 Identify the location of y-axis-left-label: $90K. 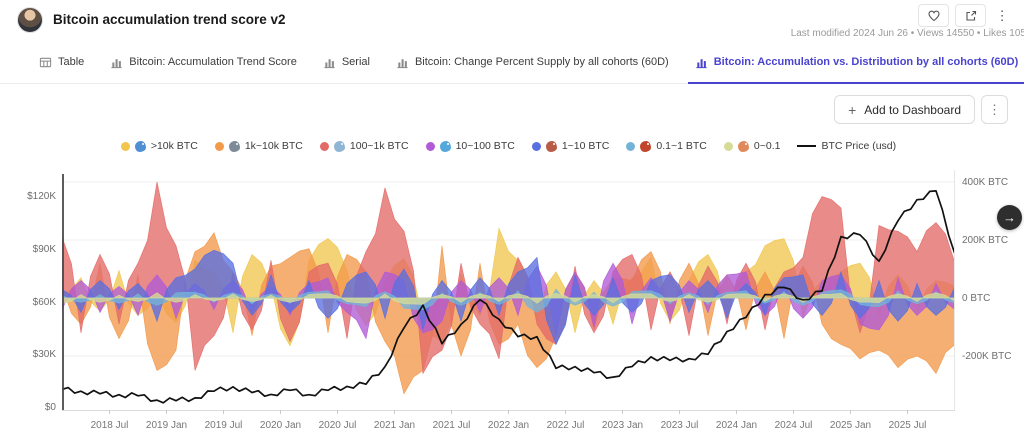
(44, 249).